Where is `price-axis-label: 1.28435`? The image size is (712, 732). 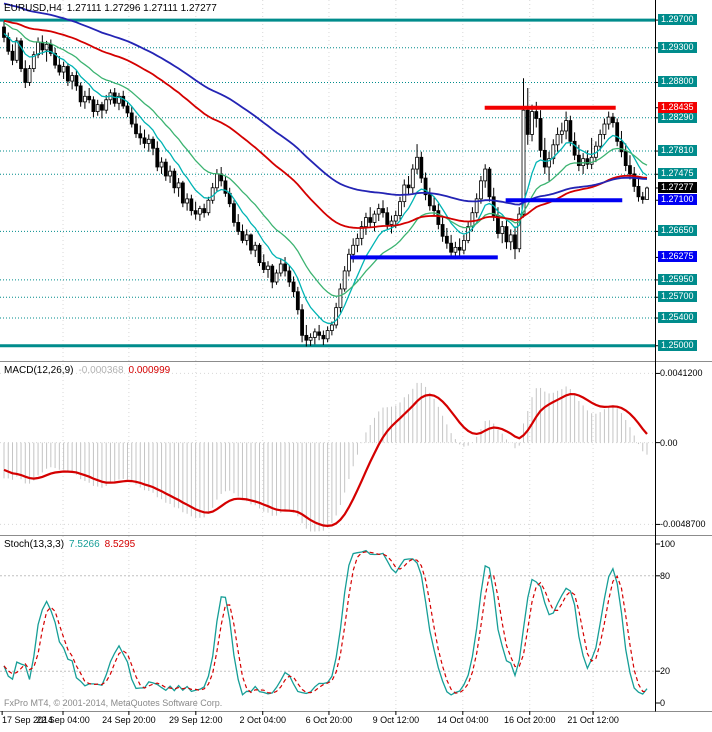
price-axis-label: 1.28435 is located at coordinates (677, 107).